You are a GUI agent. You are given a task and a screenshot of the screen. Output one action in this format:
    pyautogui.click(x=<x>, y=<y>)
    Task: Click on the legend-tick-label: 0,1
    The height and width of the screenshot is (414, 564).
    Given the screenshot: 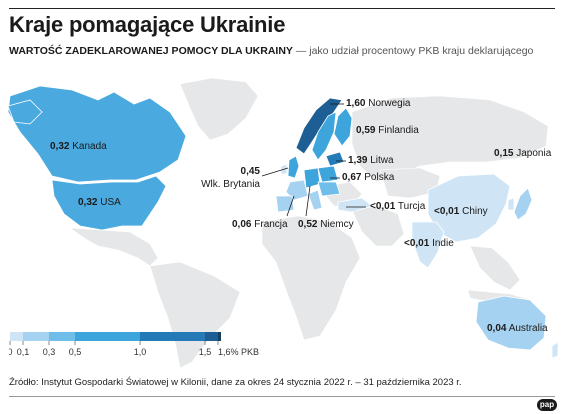 What is the action you would take?
    pyautogui.click(x=23, y=352)
    